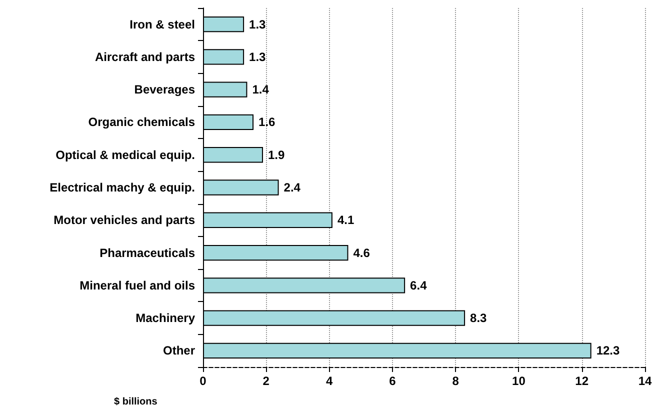 Image resolution: width=661 pixels, height=412 pixels. Describe the element at coordinates (148, 253) in the screenshot. I see `y-tick-label: Pharmaceuticals` at that location.